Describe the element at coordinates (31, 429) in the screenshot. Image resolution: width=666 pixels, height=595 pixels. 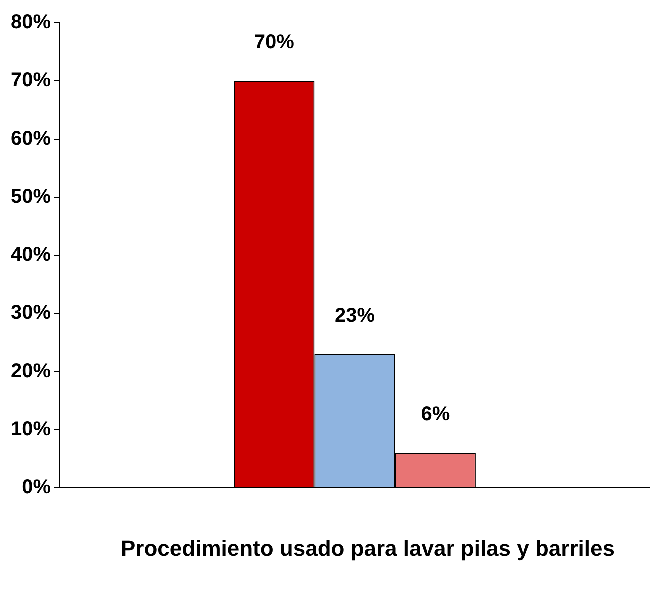
I see `y-tick-label: 10%` at that location.